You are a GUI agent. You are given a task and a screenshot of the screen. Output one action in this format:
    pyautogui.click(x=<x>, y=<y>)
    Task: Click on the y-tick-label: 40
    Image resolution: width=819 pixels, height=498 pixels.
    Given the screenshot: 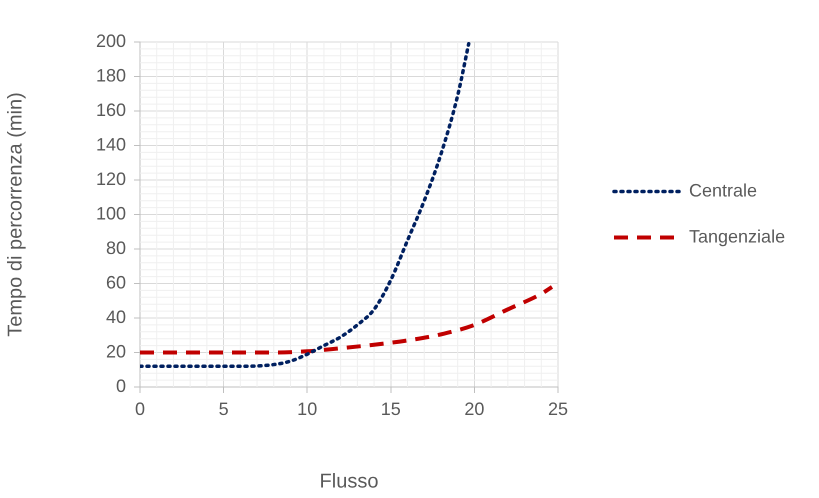 What is the action you would take?
    pyautogui.click(x=116, y=316)
    